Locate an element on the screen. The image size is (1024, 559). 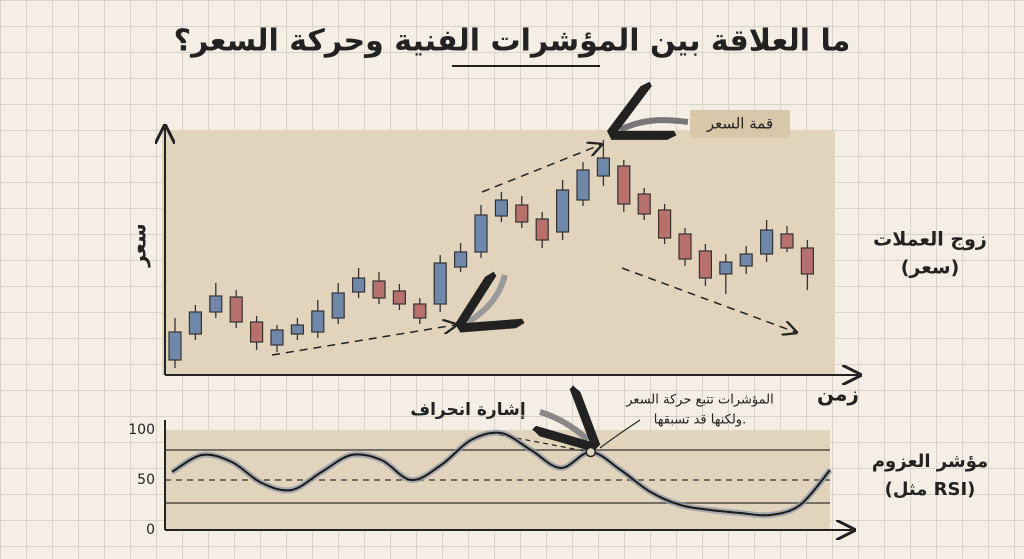
side-label: (سعر) is located at coordinates (930, 268).